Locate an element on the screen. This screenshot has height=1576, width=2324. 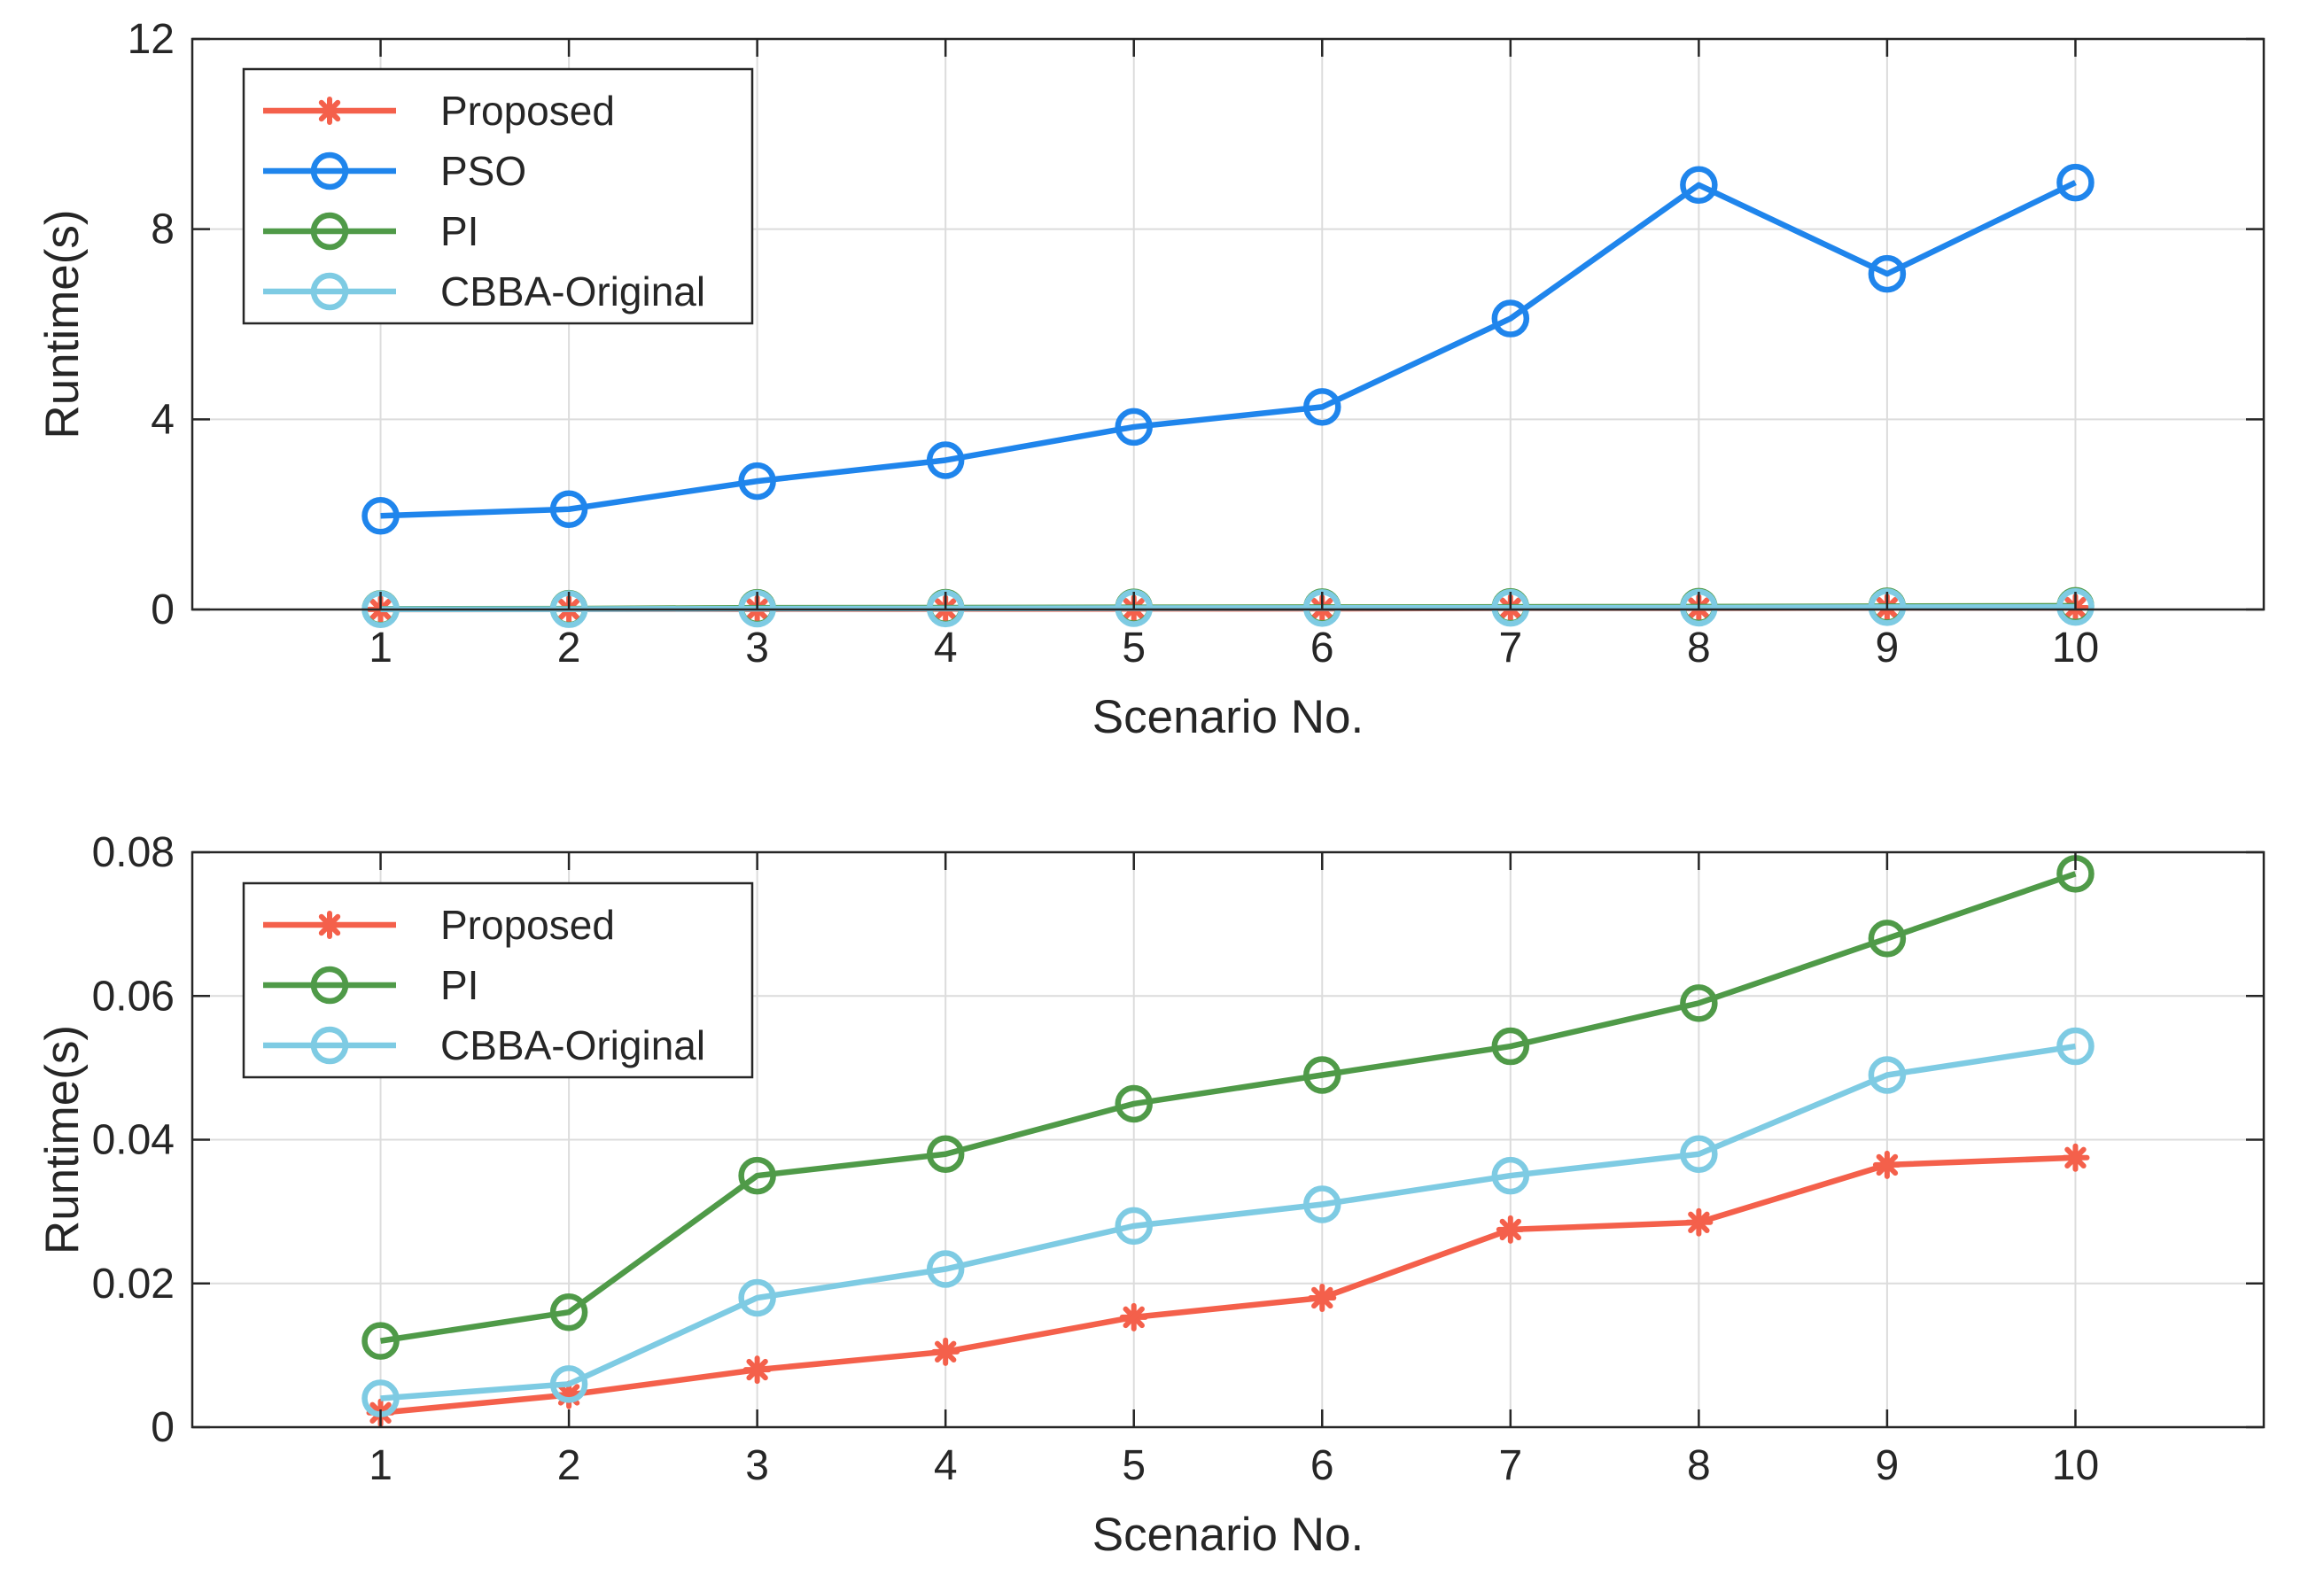
legend-label: PSO is located at coordinates (483, 171).